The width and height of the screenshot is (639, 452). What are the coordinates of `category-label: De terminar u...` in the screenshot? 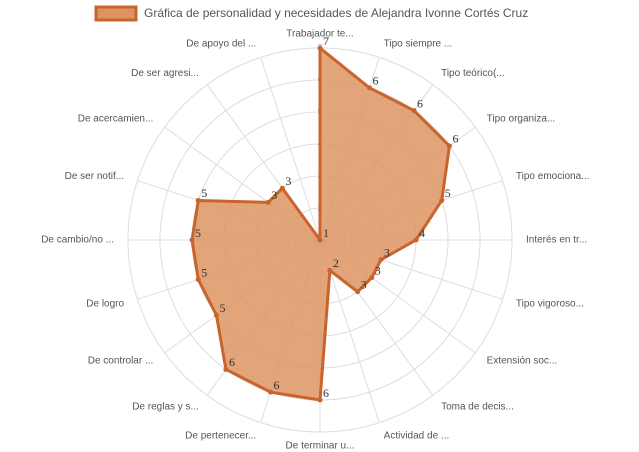 It's located at (320, 446).